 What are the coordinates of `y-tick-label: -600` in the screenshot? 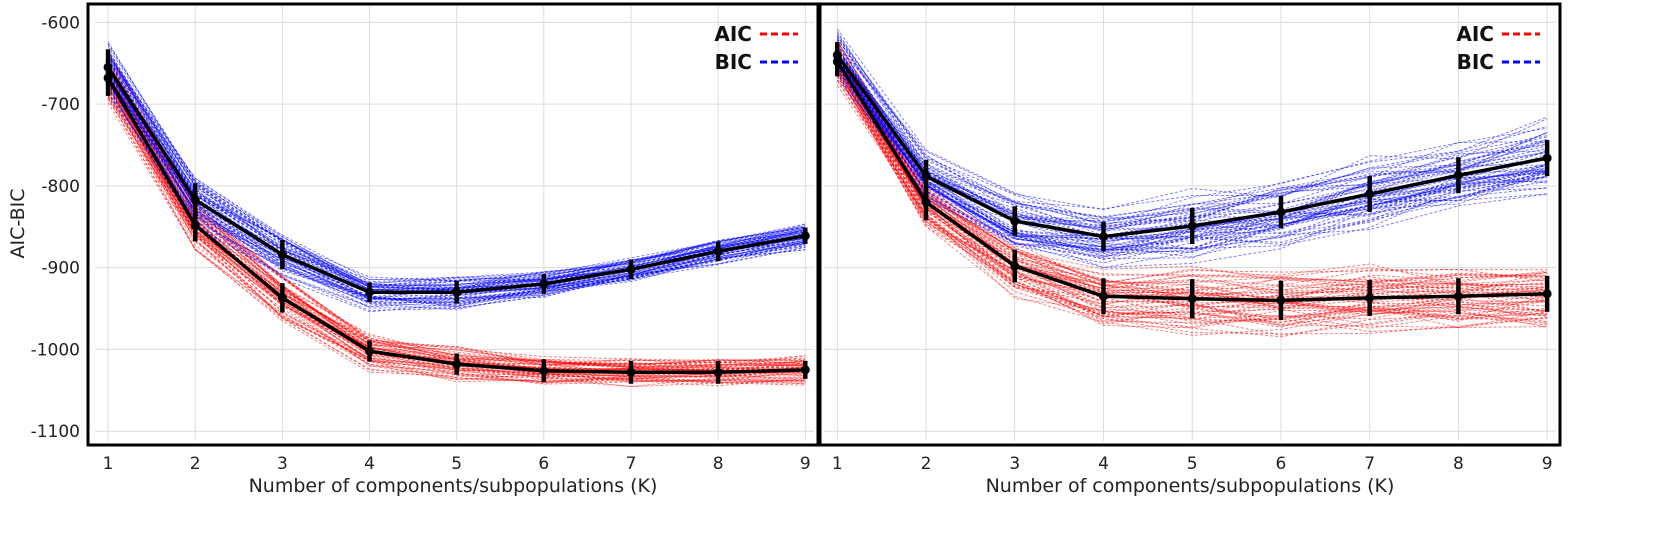 It's located at (60, 23).